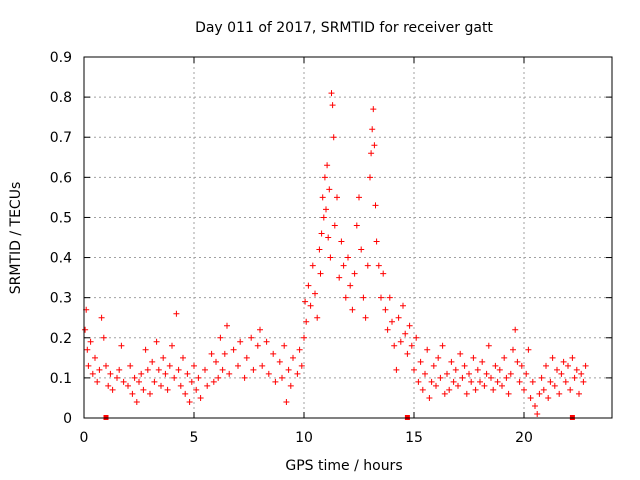 The width and height of the screenshot is (640, 480). What do you see at coordinates (304, 438) in the screenshot?
I see `x-tick-label: 10` at bounding box center [304, 438].